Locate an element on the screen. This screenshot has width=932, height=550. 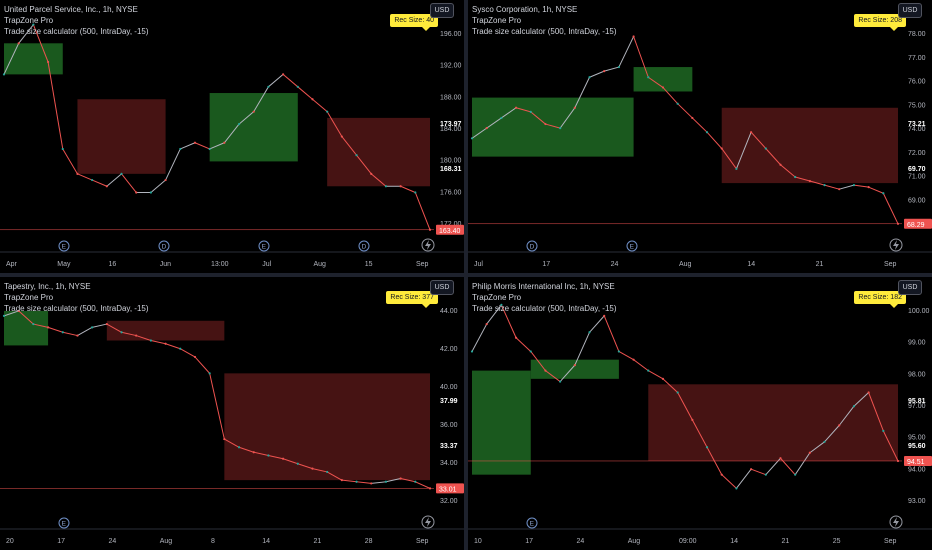
price-marker-label: 37.99 is located at coordinates (449, 401).